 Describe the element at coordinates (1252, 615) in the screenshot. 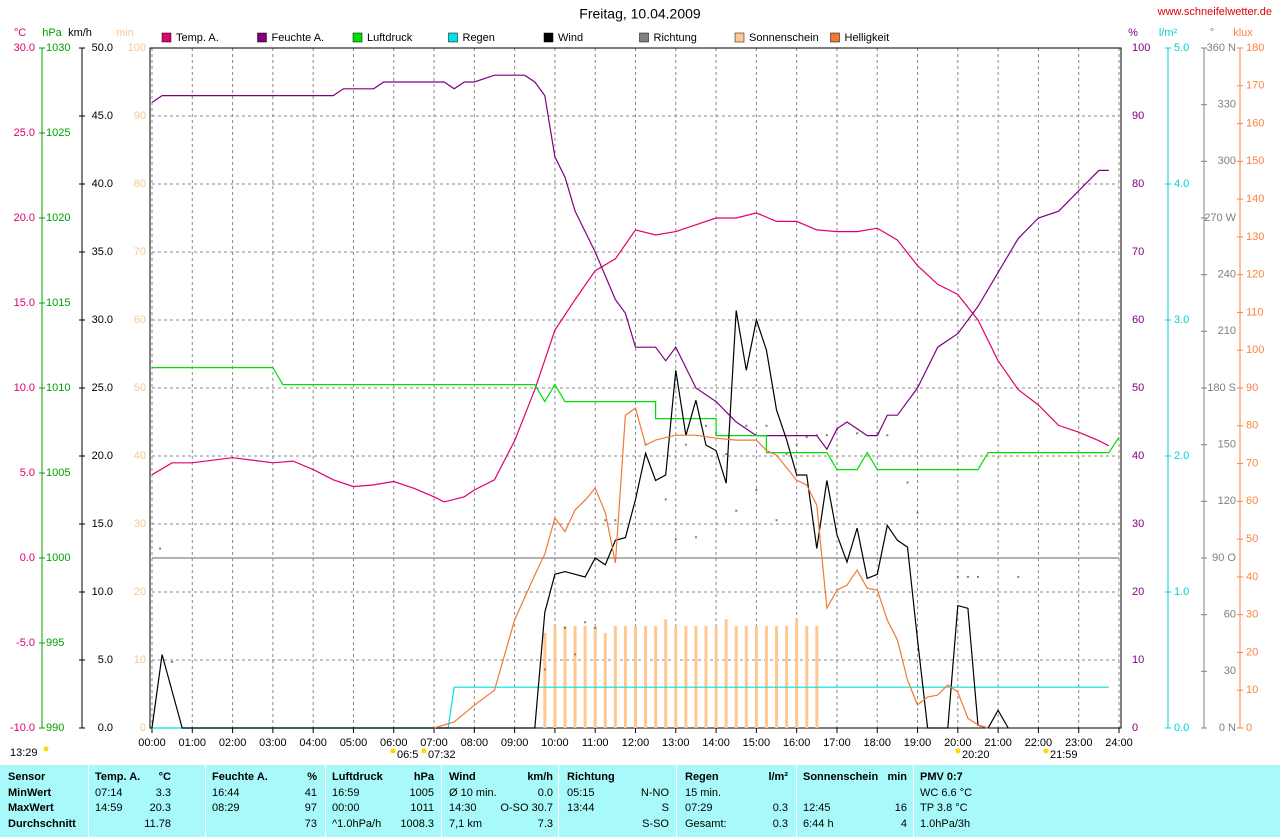

I see `y-tick-label: 30` at that location.